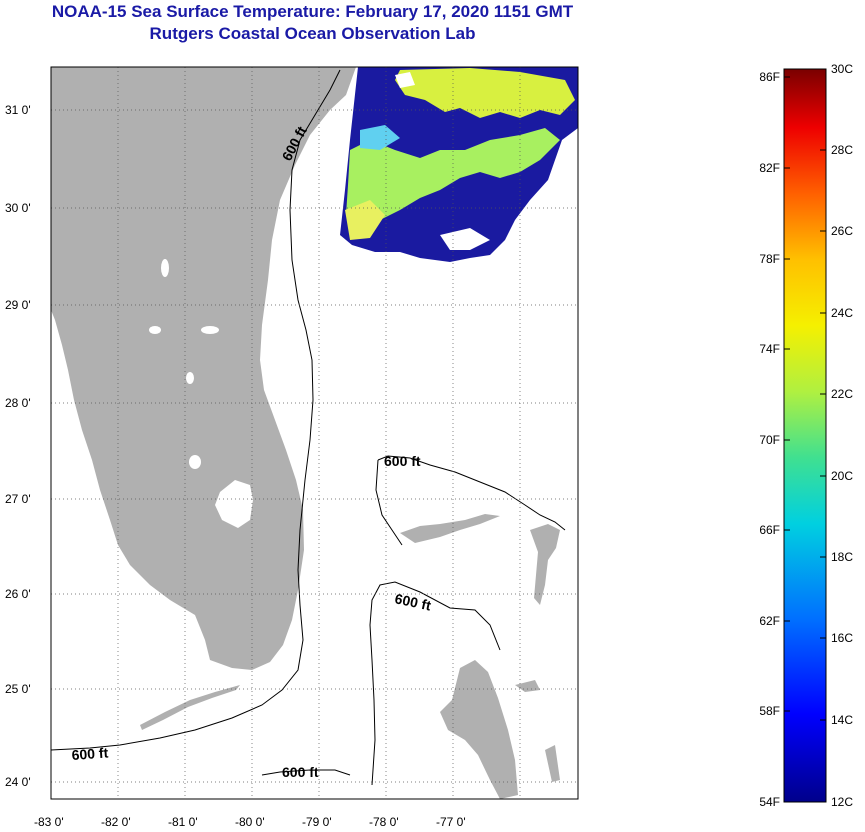 The height and width of the screenshot is (832, 865). I want to click on colorbar-f-label: 78F, so click(769, 259).